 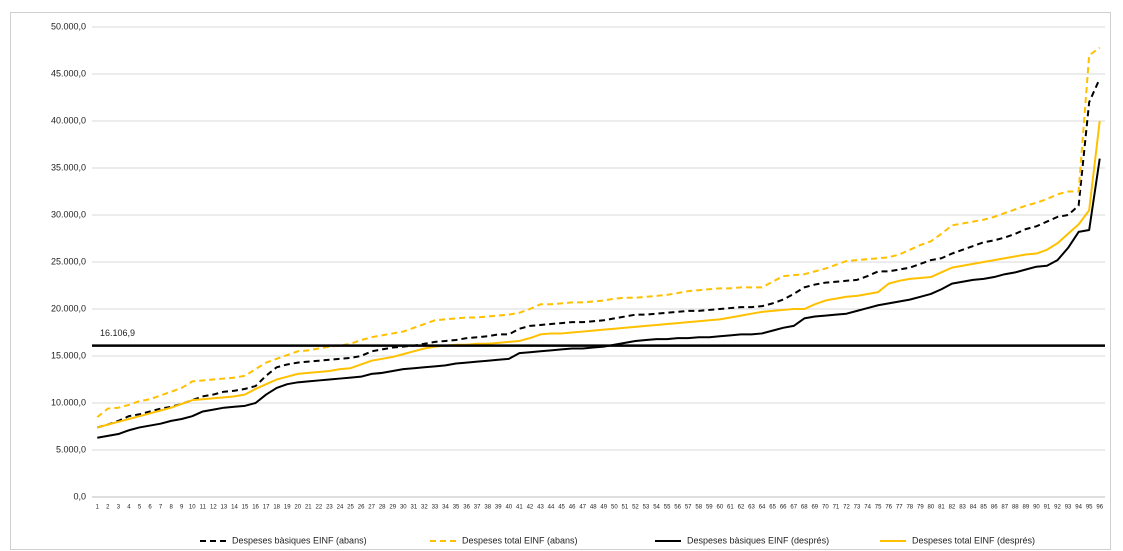 I want to click on x-tick-label: 36, so click(x=466, y=508).